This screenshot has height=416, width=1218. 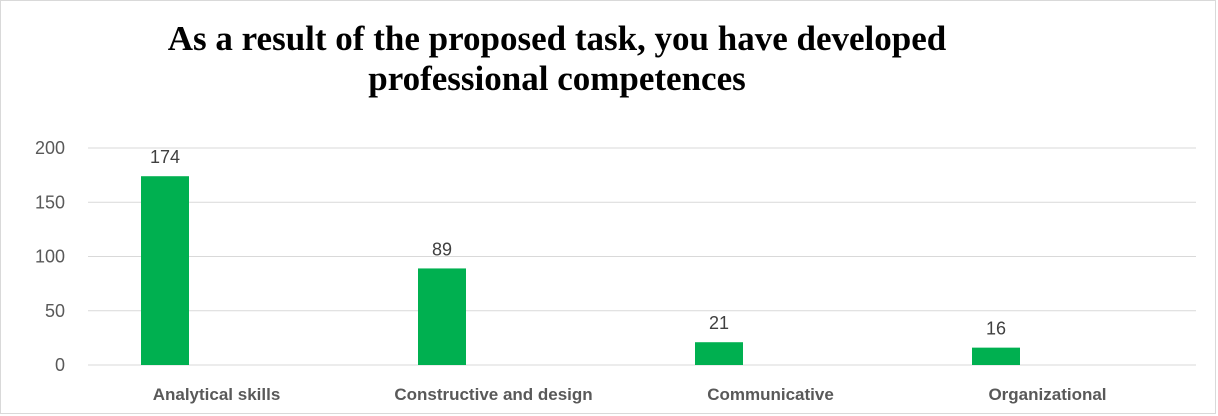 What do you see at coordinates (50, 257) in the screenshot?
I see `y-tick-label-100: 100` at bounding box center [50, 257].